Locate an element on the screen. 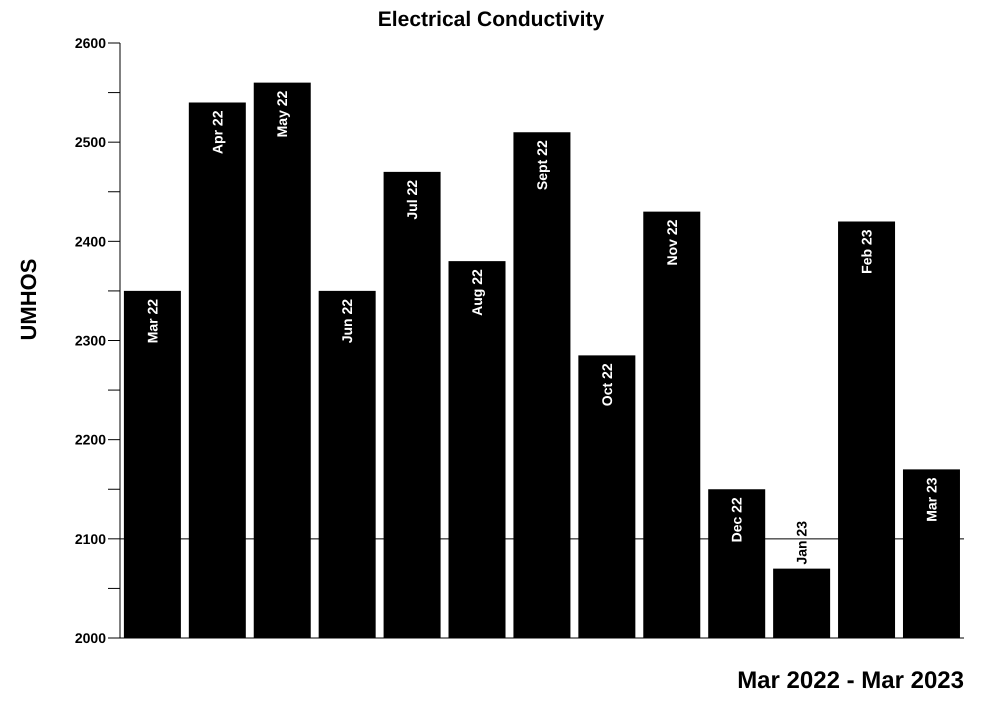 The image size is (982, 706). y-tick-label: 2500 is located at coordinates (90, 142).